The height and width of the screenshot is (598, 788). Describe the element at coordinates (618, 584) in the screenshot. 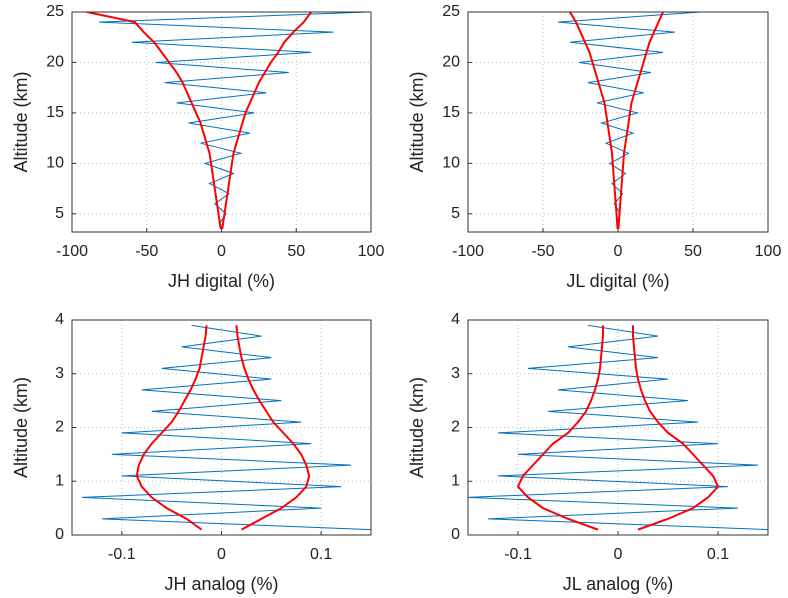

I see `x-axis-label: JL analog (%)` at that location.